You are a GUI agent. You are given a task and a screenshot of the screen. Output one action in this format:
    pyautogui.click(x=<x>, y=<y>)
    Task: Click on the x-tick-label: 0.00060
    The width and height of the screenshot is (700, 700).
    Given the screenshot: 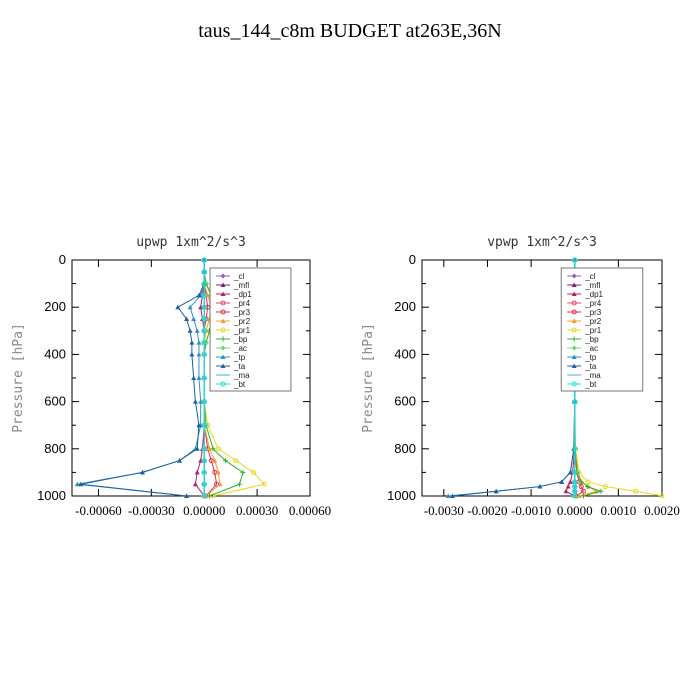 What is the action you would take?
    pyautogui.click(x=310, y=510)
    